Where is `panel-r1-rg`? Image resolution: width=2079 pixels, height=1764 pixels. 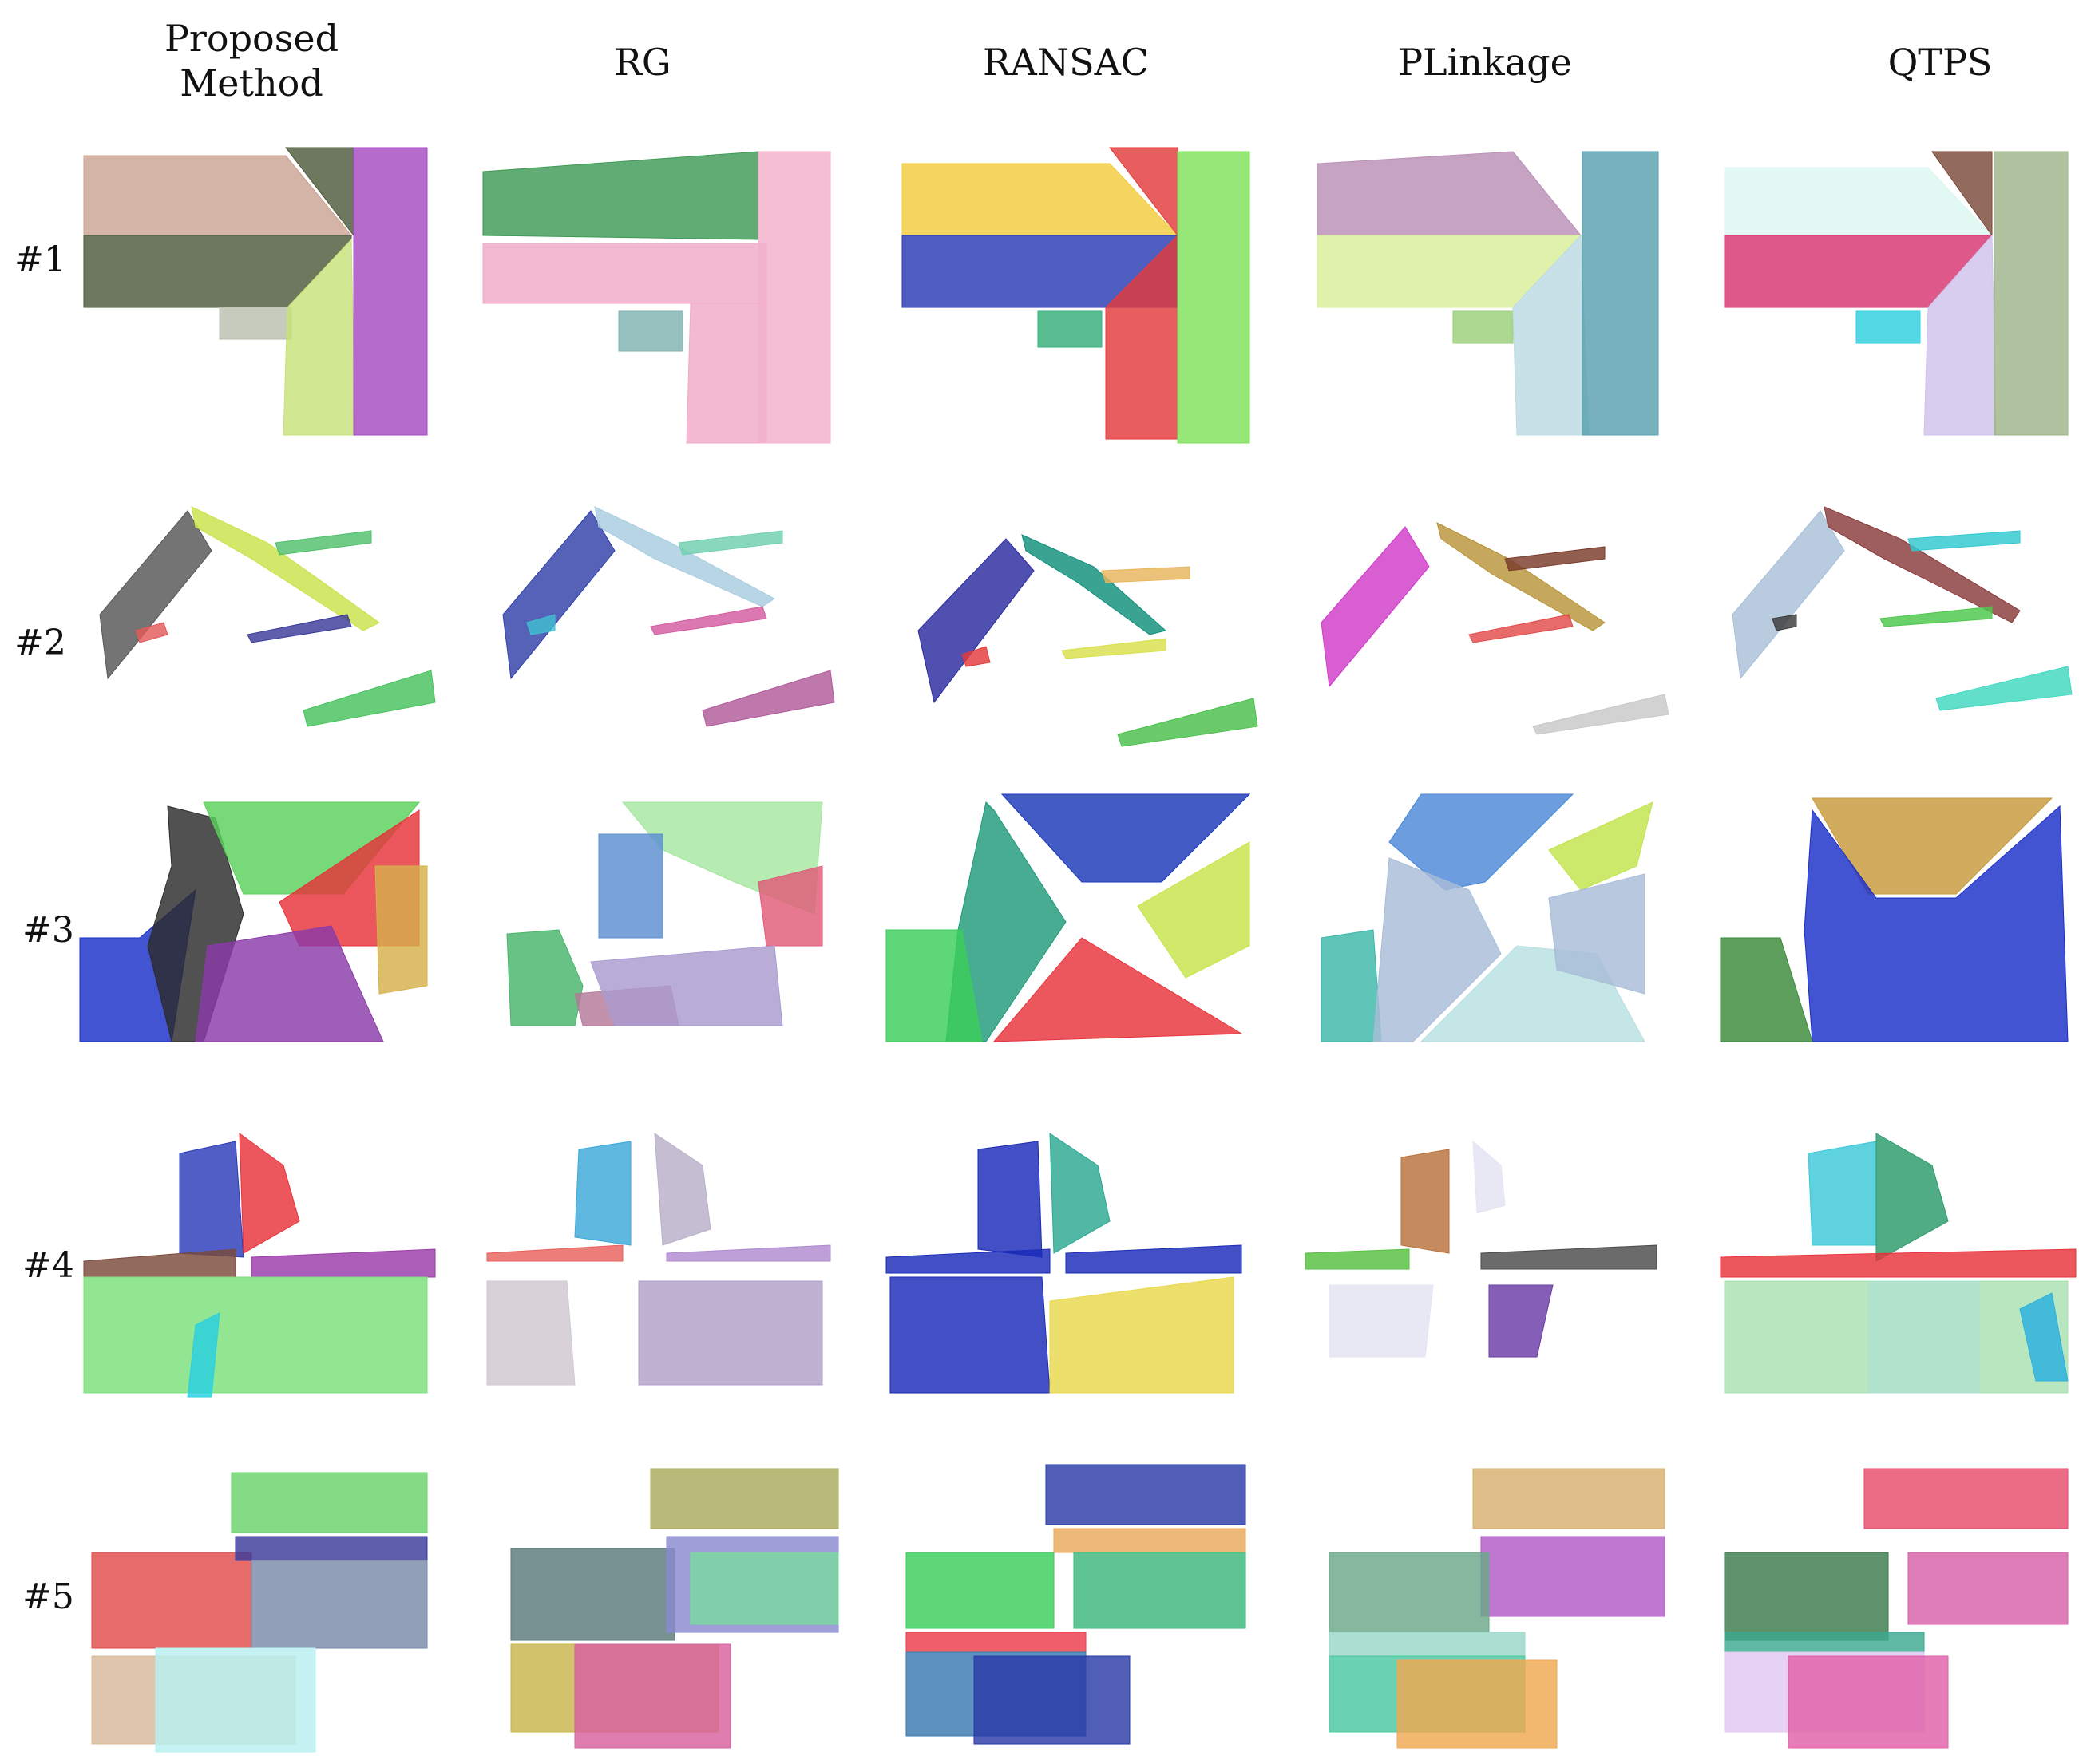 panel-r1-rg is located at coordinates (658, 301).